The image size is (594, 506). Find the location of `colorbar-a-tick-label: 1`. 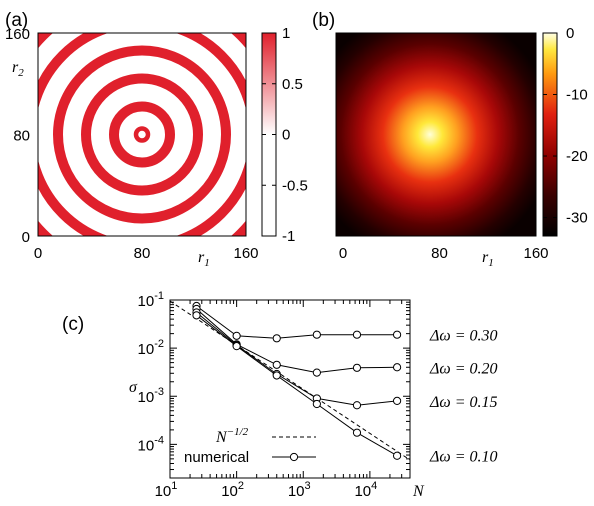

colorbar-a-tick-label: 1 is located at coordinates (286, 33).